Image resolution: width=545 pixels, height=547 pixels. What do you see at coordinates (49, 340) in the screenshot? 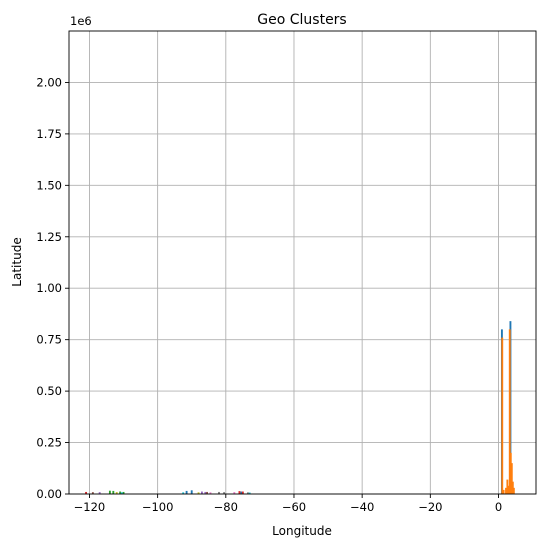
I see `y-tick-label: 0.75` at bounding box center [49, 340].